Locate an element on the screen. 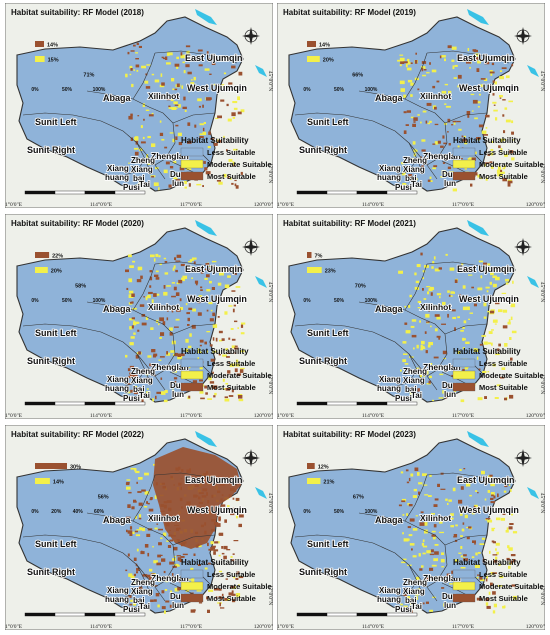 The height and width of the screenshot is (635, 550). label-abaga: Abaga is located at coordinates (117, 520).